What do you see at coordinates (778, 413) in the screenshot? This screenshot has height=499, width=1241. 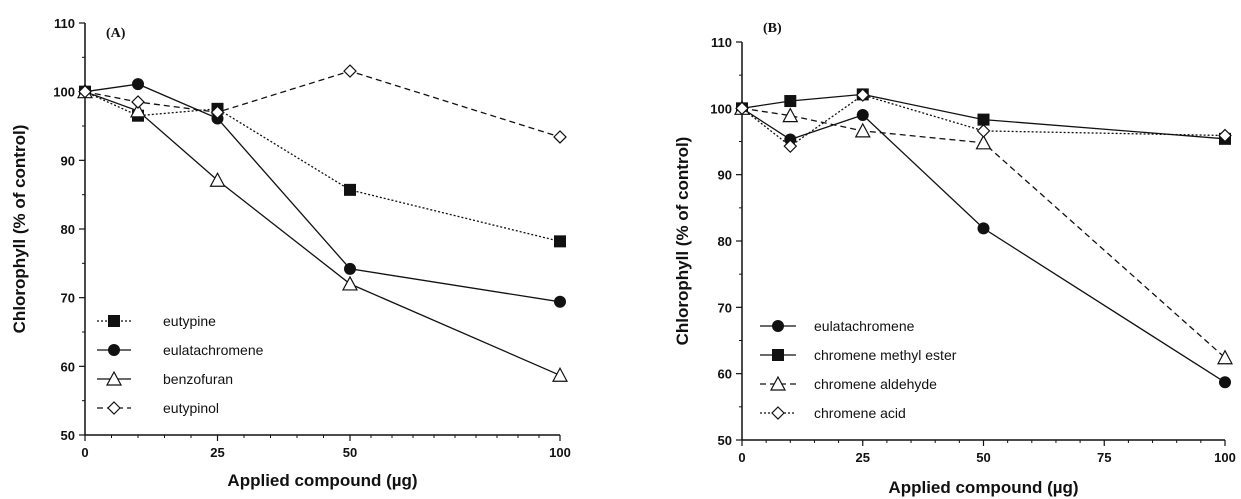 I see `legend-marker-chromene-acid` at bounding box center [778, 413].